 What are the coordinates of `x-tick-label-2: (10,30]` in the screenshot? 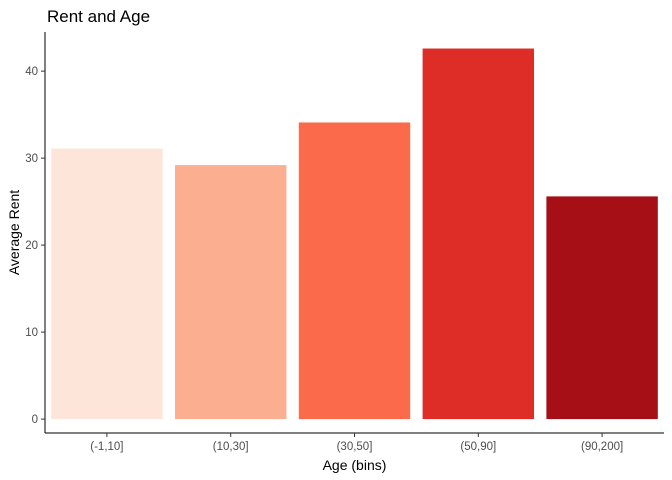 It's located at (231, 447).